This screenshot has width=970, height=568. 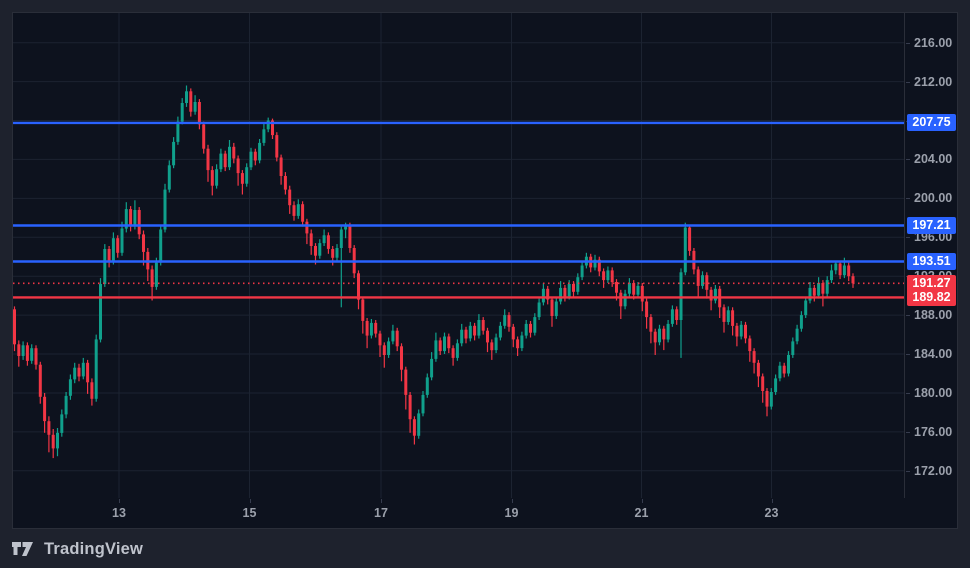 I want to click on price-level-badge: 189.82, so click(x=931, y=297).